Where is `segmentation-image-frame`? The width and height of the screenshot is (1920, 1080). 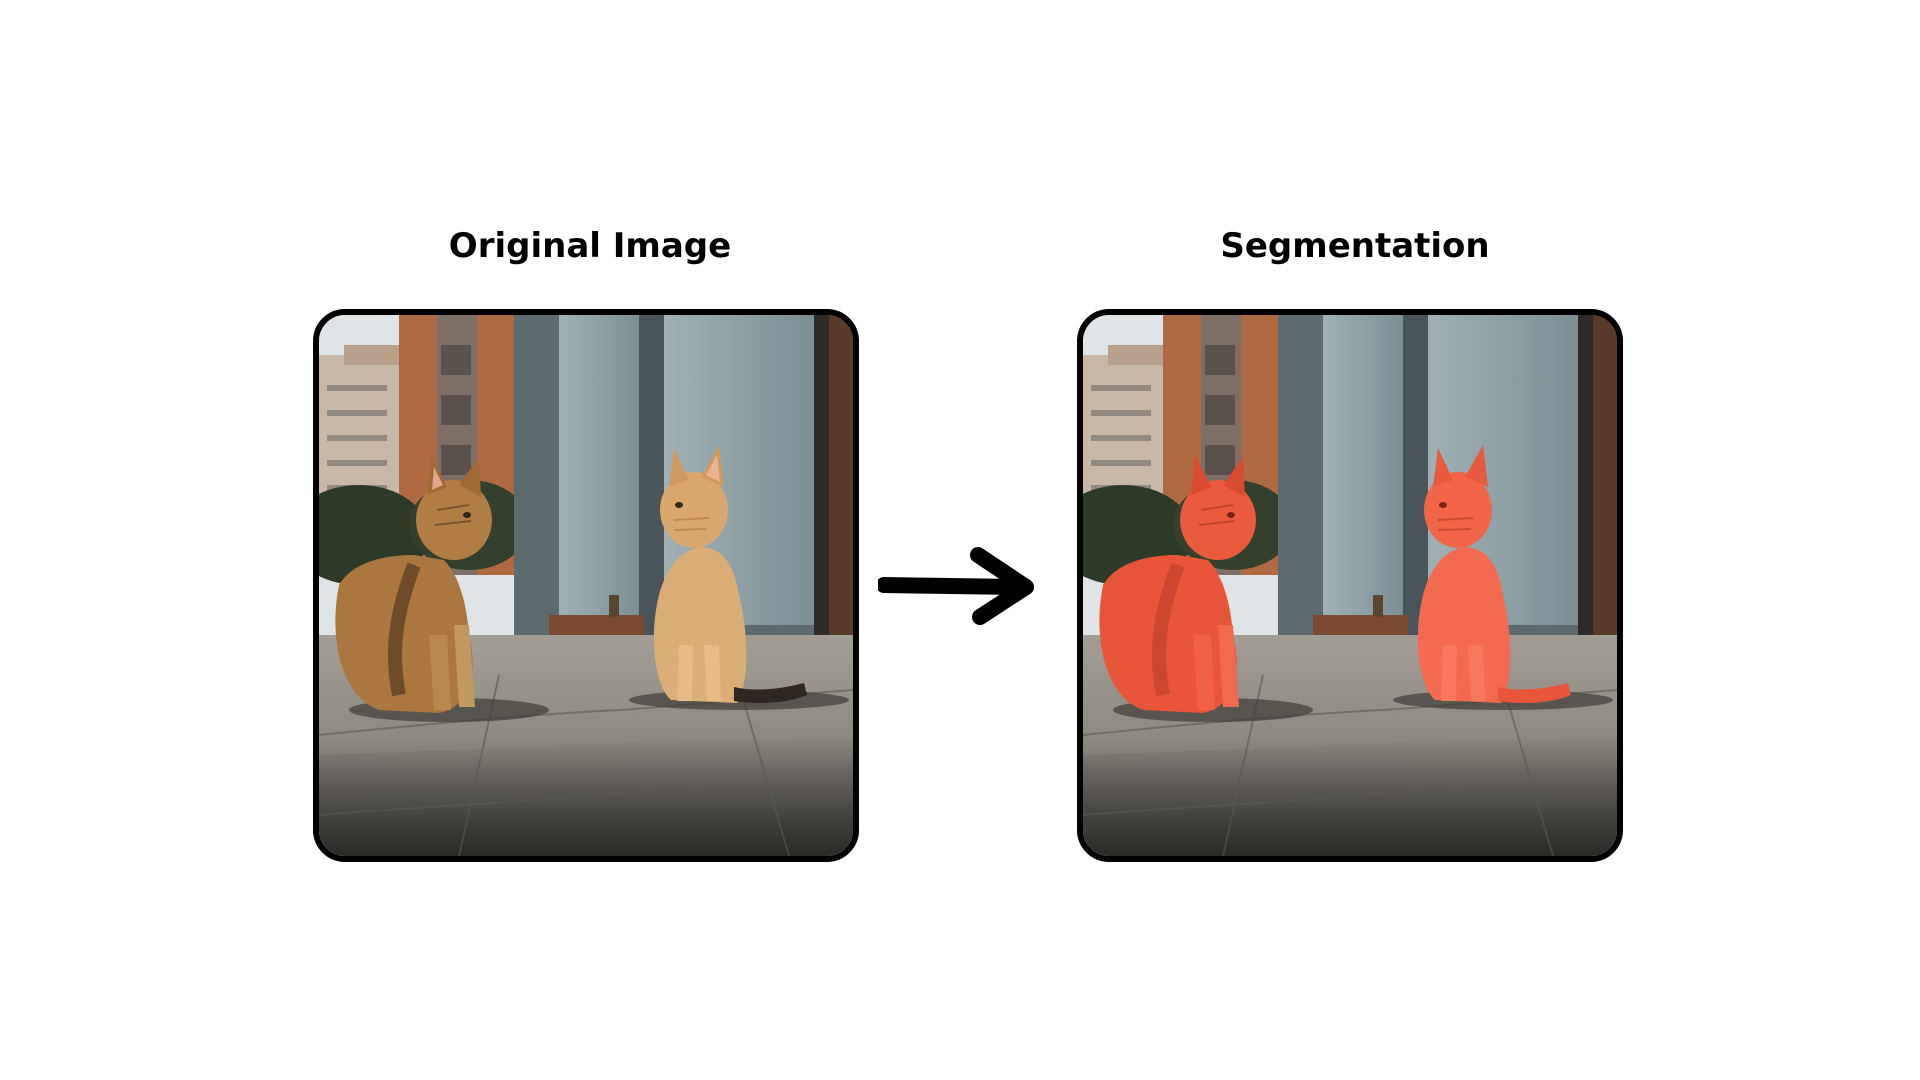
segmentation-image-frame is located at coordinates (1350, 585).